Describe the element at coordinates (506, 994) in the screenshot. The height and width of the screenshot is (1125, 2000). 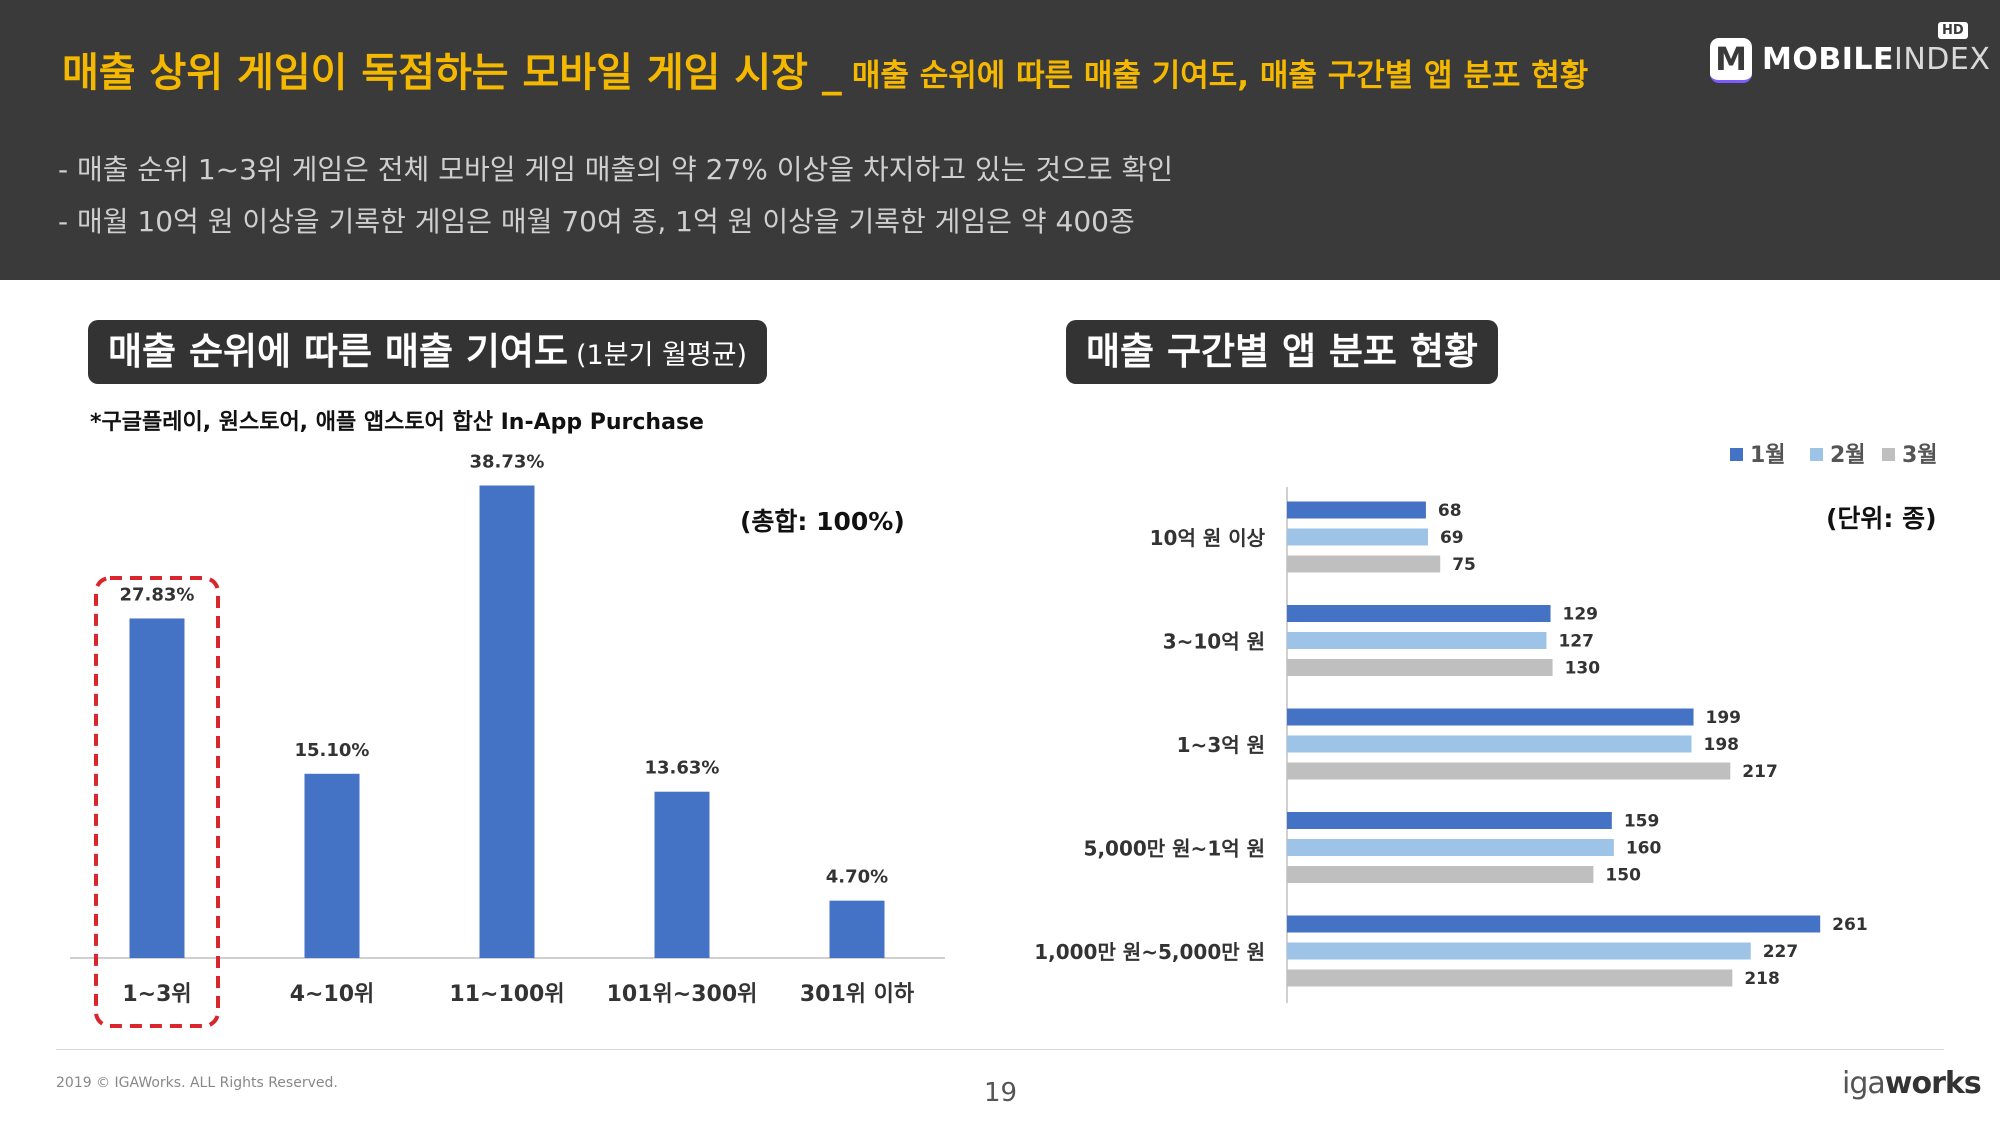
I see `category-label: 11~100위` at that location.